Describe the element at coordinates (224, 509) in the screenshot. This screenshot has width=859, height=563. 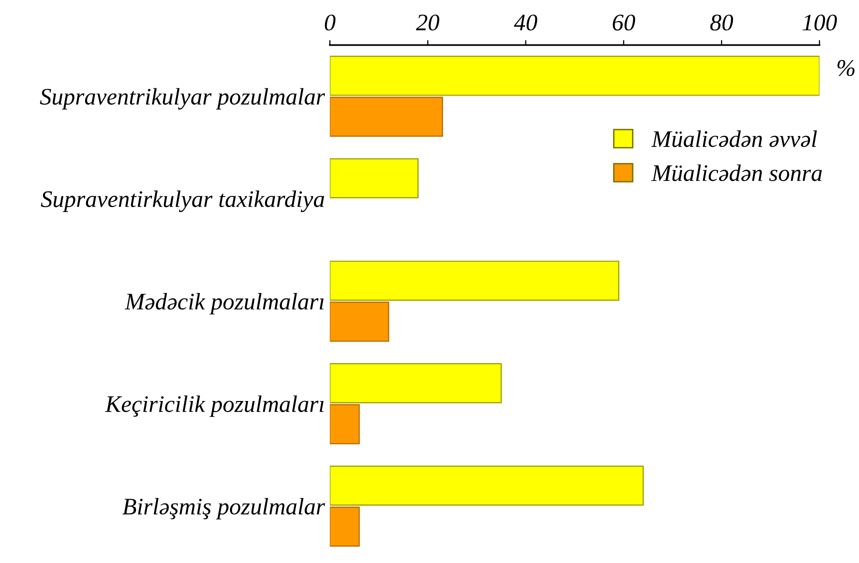
I see `y-tick-label: Birləşmiş pozulmalar` at that location.